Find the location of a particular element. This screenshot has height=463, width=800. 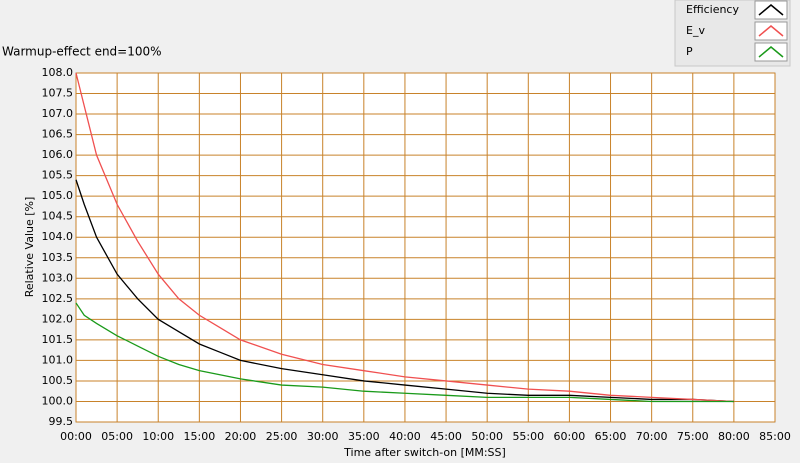

y-tick-label: 100.0 is located at coordinates (58, 400).